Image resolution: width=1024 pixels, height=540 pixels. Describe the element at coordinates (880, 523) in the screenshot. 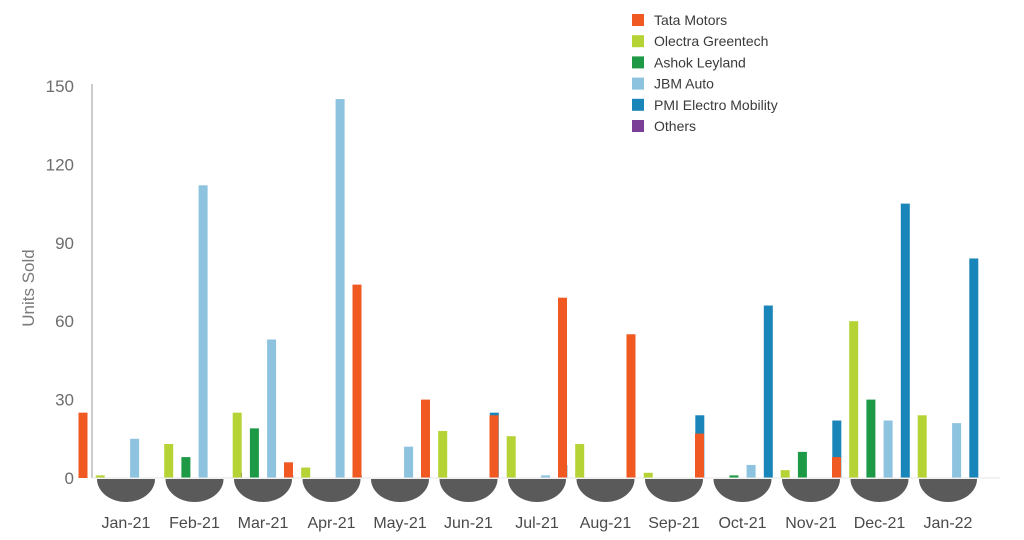

I see `x-category-label: Dec-21` at that location.